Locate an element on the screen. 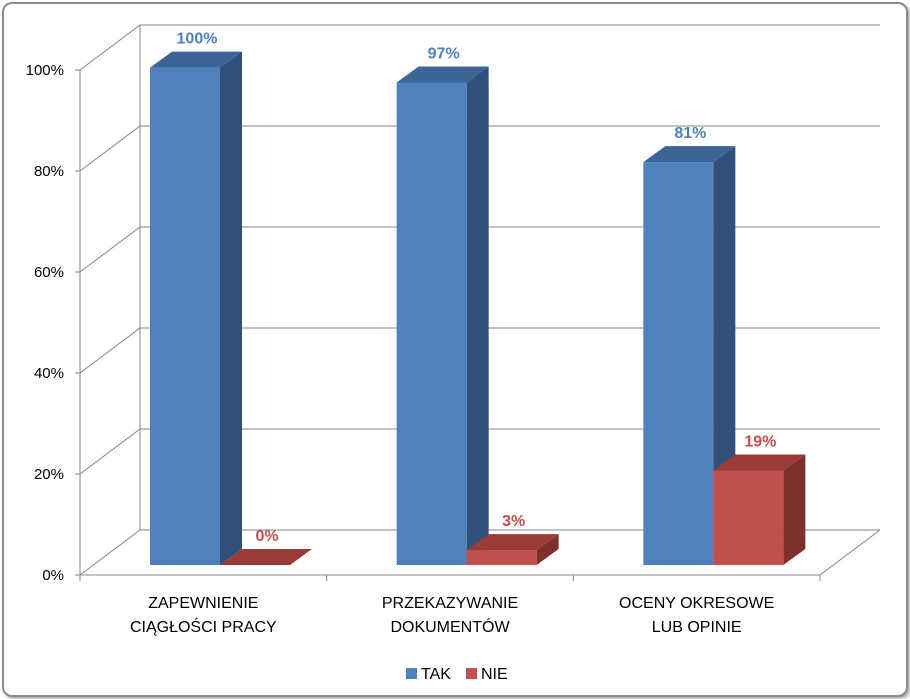 This screenshot has height=699, width=910. y-tick-label: 40% is located at coordinates (49, 373).